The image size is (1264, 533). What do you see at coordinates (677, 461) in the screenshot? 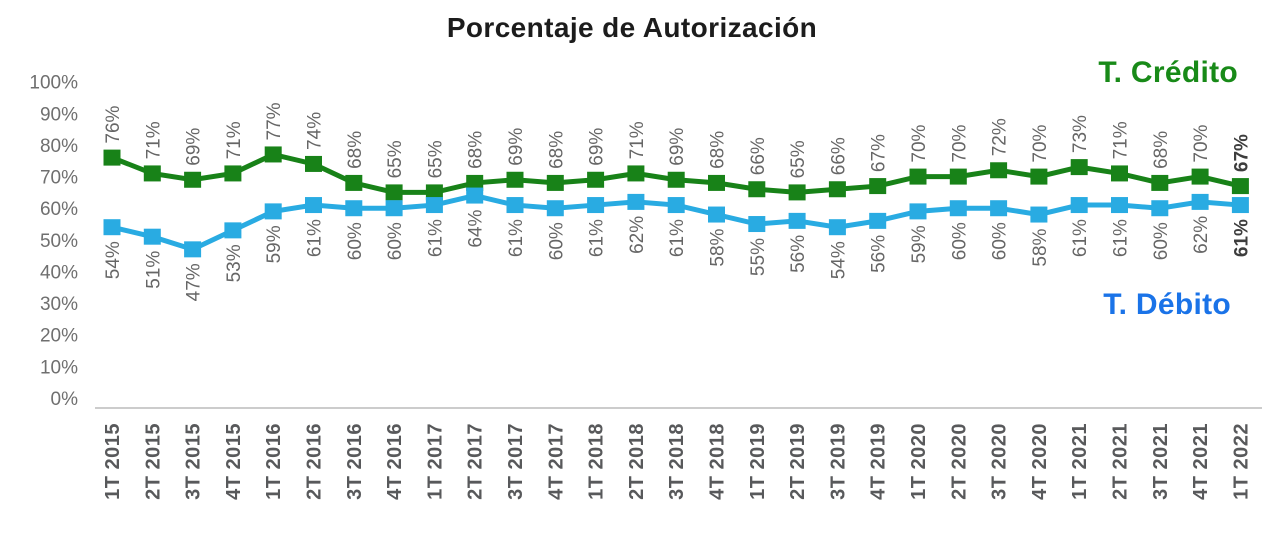
I see `x-tick-label: 3T 2018` at bounding box center [677, 461].